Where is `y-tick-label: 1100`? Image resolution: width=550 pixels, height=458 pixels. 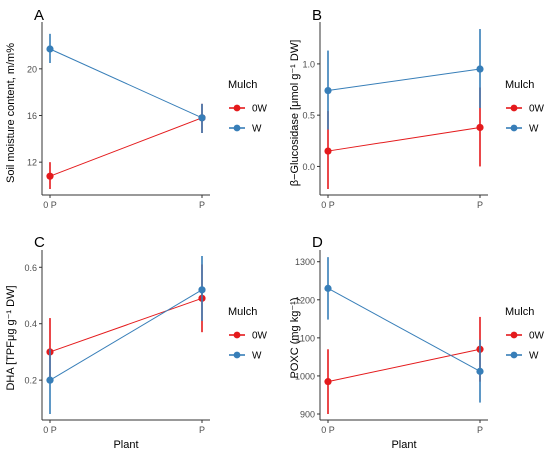 y-tick-label: 1100 is located at coordinates (305, 338).